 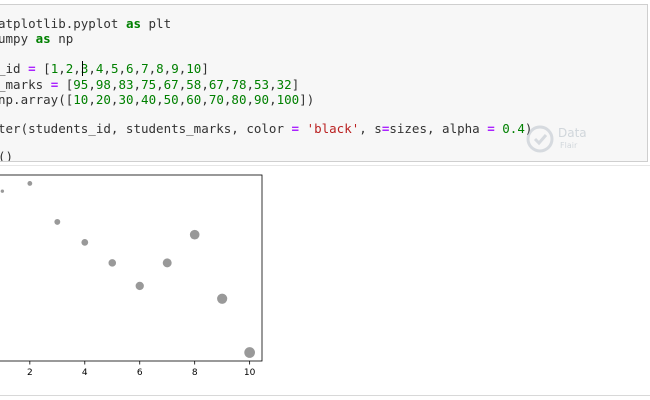 What do you see at coordinates (556, 139) in the screenshot?
I see `data-flair-watermark-icon: Data Flair` at bounding box center [556, 139].